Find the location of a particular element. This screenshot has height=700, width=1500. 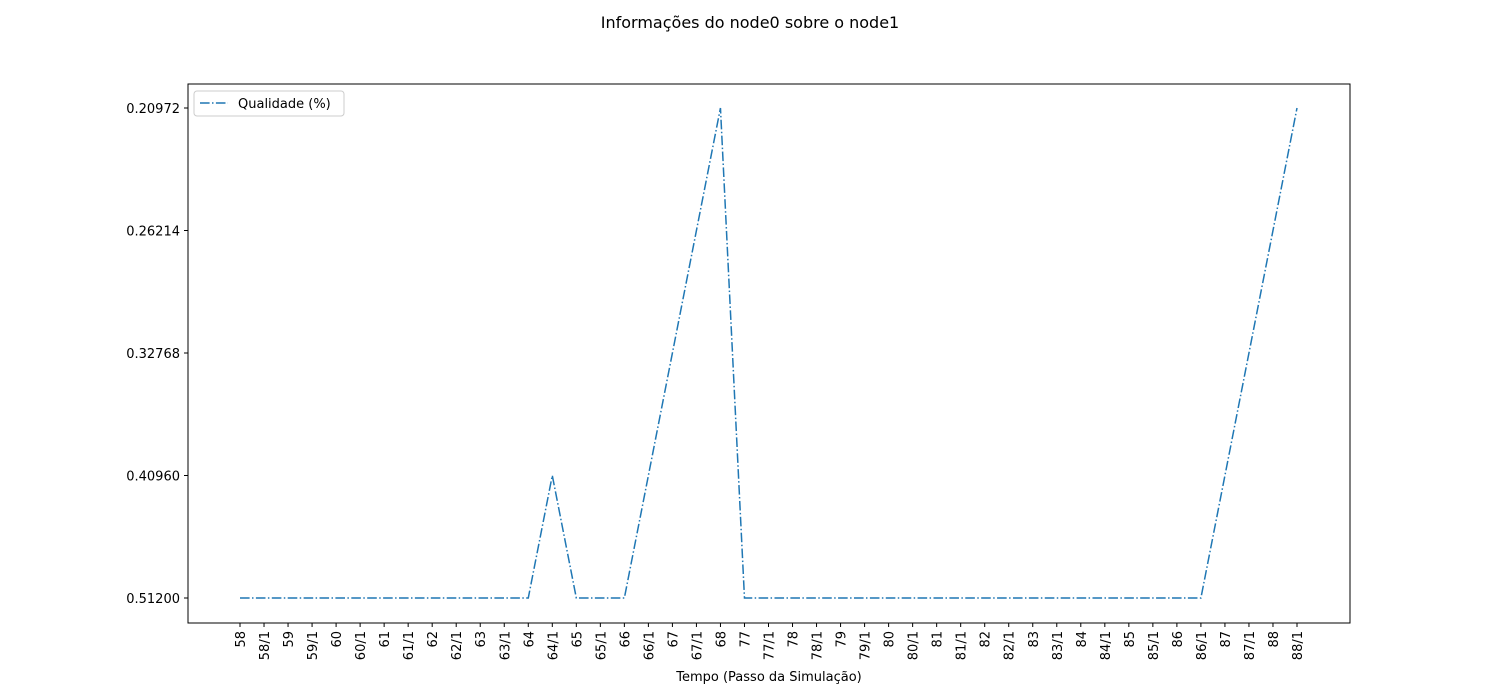

x-tick-label: 78 is located at coordinates (794, 639).